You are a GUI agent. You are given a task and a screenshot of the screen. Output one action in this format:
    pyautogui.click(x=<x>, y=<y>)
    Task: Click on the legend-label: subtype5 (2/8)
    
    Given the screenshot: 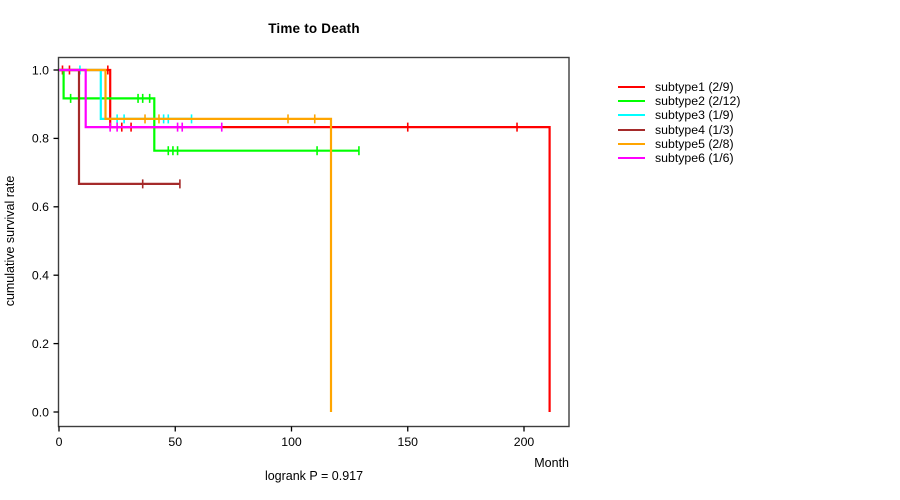 What is the action you would take?
    pyautogui.click(x=694, y=143)
    